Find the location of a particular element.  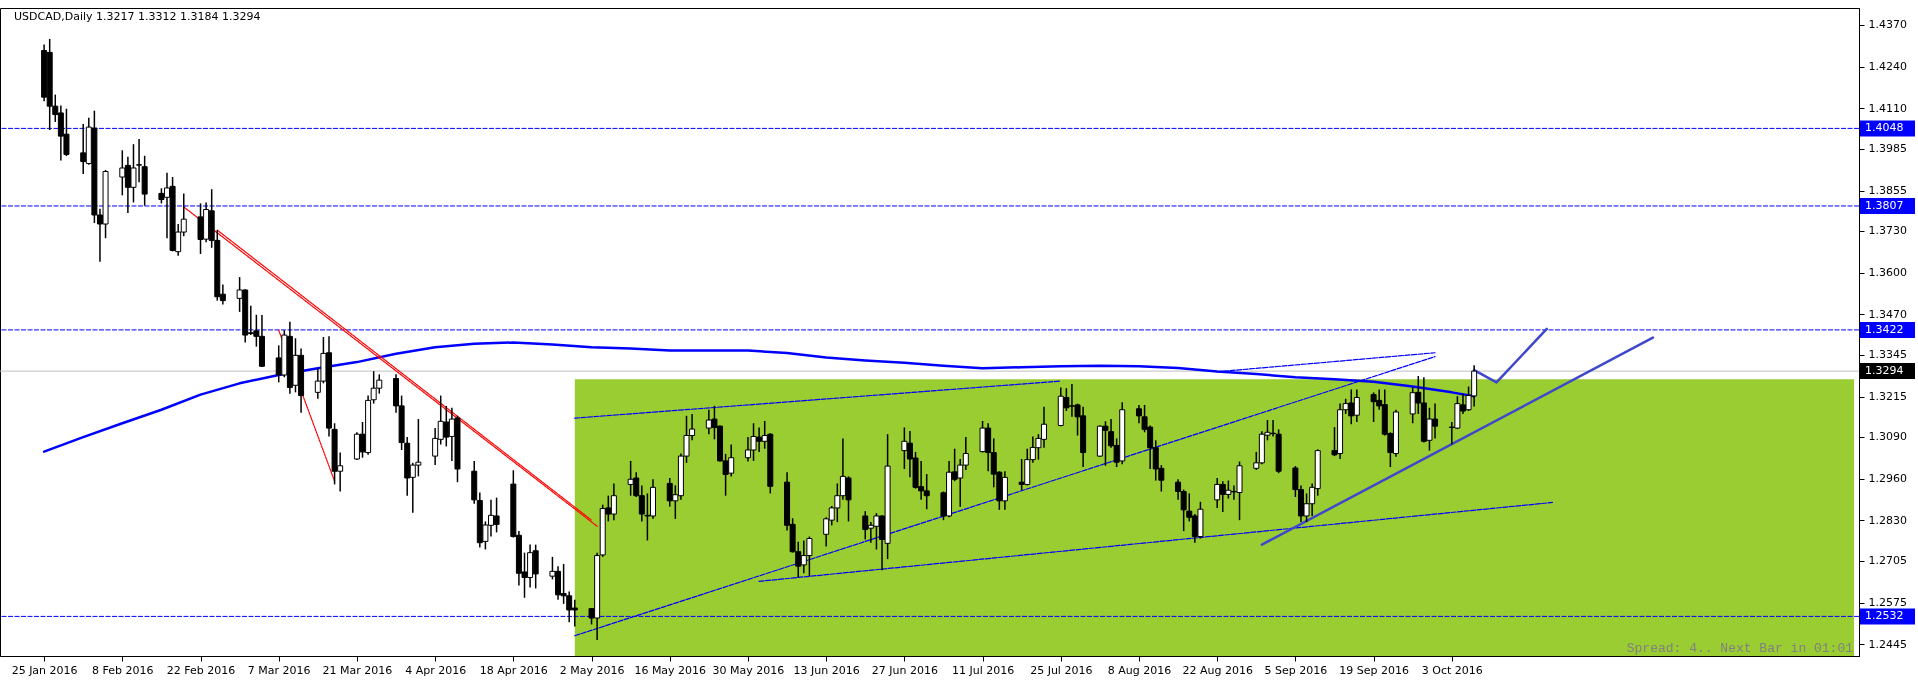

y-tick-label: 1.2705 is located at coordinates (1887, 561).